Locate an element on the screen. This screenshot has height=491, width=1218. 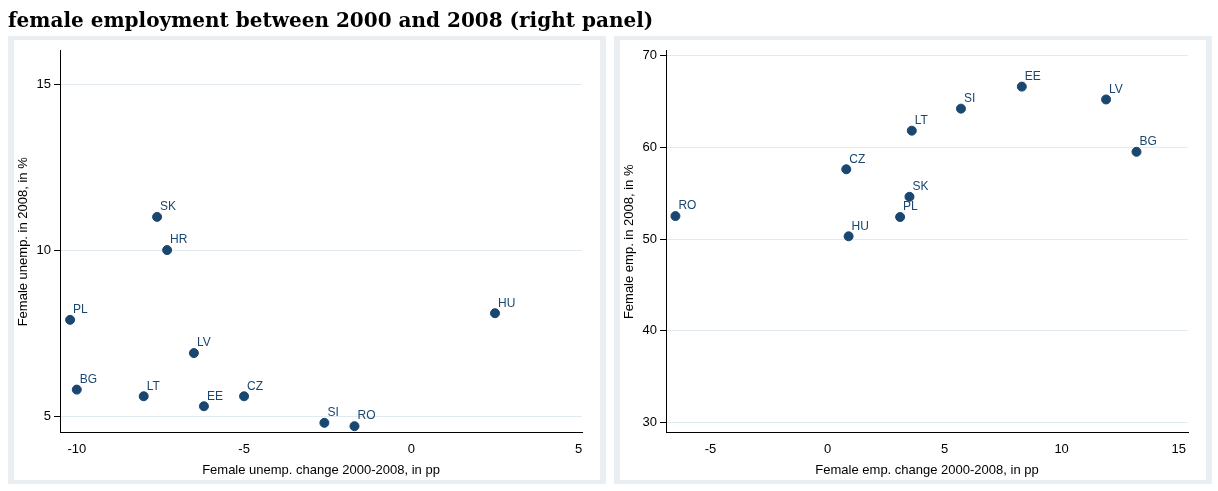
x-tick-label: 15 is located at coordinates (1178, 449).